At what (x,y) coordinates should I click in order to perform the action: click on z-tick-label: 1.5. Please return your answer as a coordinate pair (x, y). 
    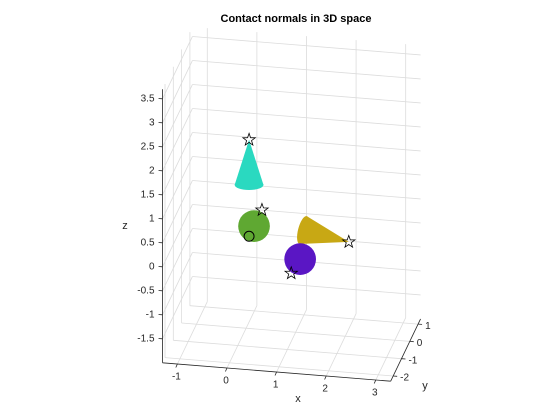
    Looking at the image, I should click on (148, 194).